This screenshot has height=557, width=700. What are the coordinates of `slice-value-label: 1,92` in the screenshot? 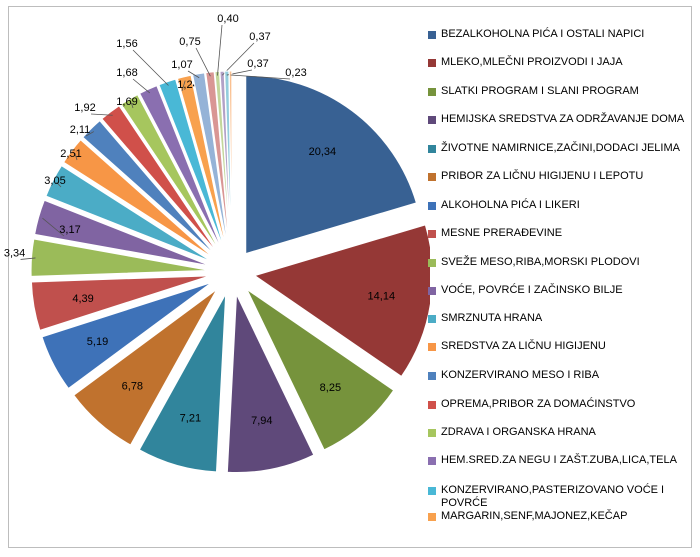 It's located at (84, 108).